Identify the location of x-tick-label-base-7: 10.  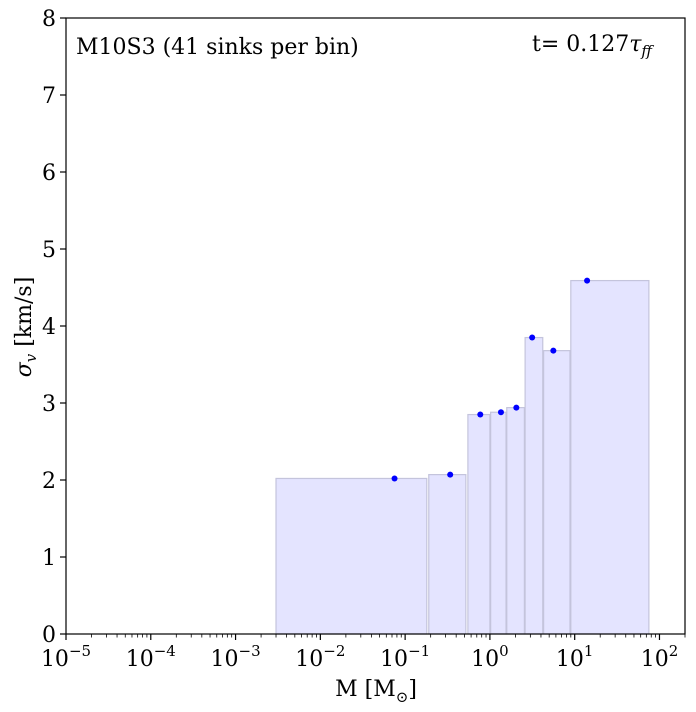
(655, 659).